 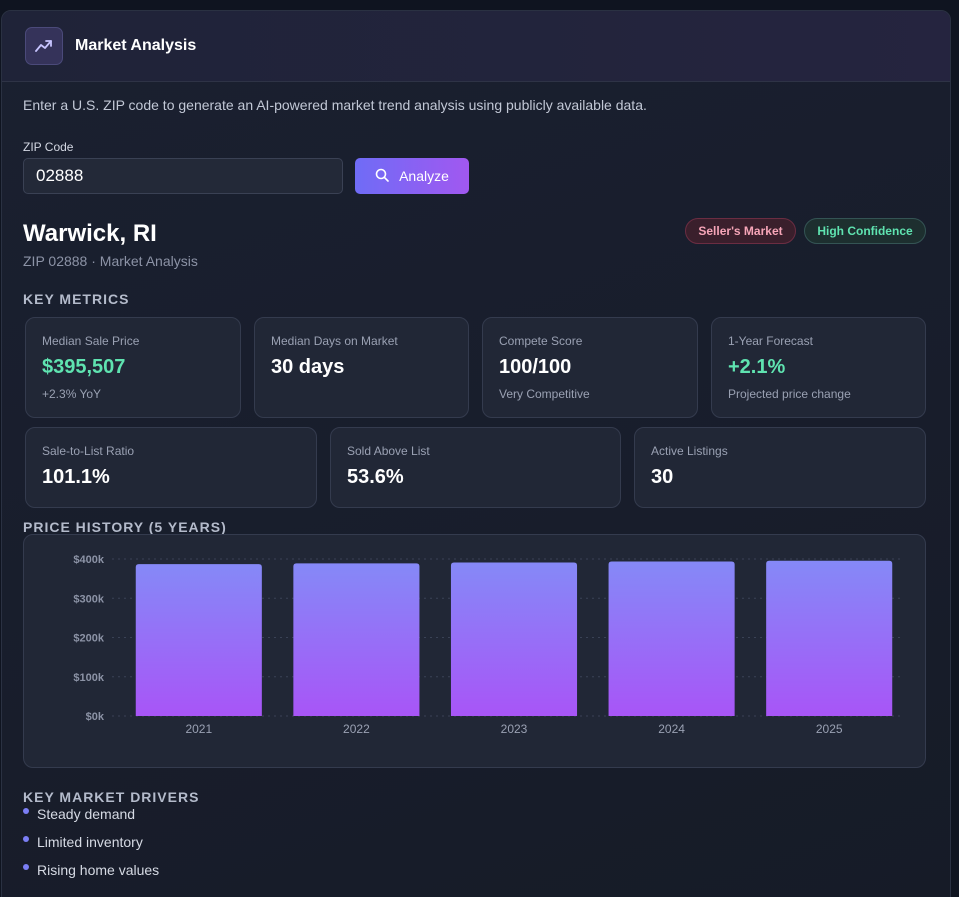 I want to click on metric-card-sale-to-list: Sale-to-List Ratio 101.1%, so click(x=171, y=467).